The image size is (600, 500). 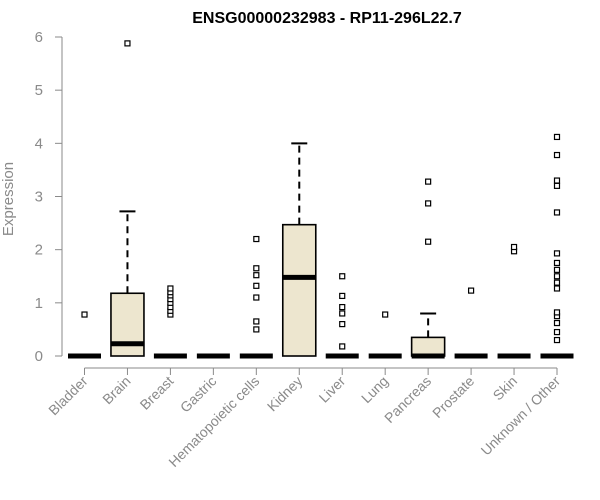 I want to click on y-tick-label: 0, so click(x=39, y=356).